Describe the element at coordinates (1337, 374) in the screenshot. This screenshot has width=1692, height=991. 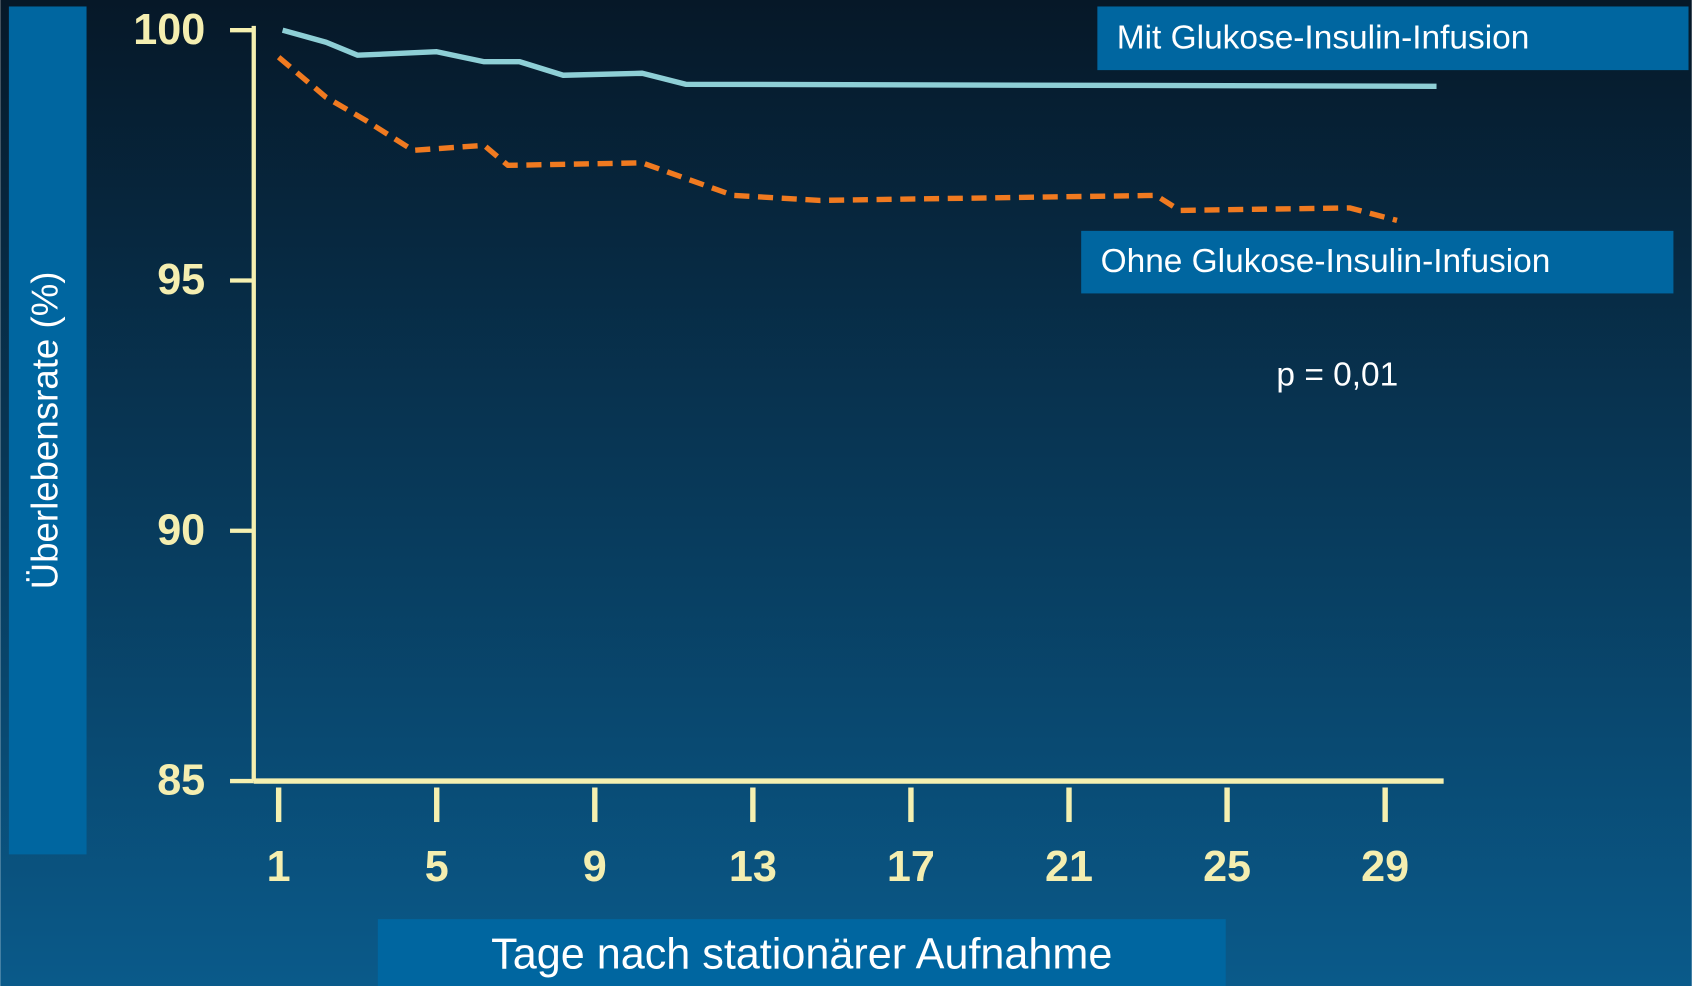
I see `annotation: p = 0,01` at that location.